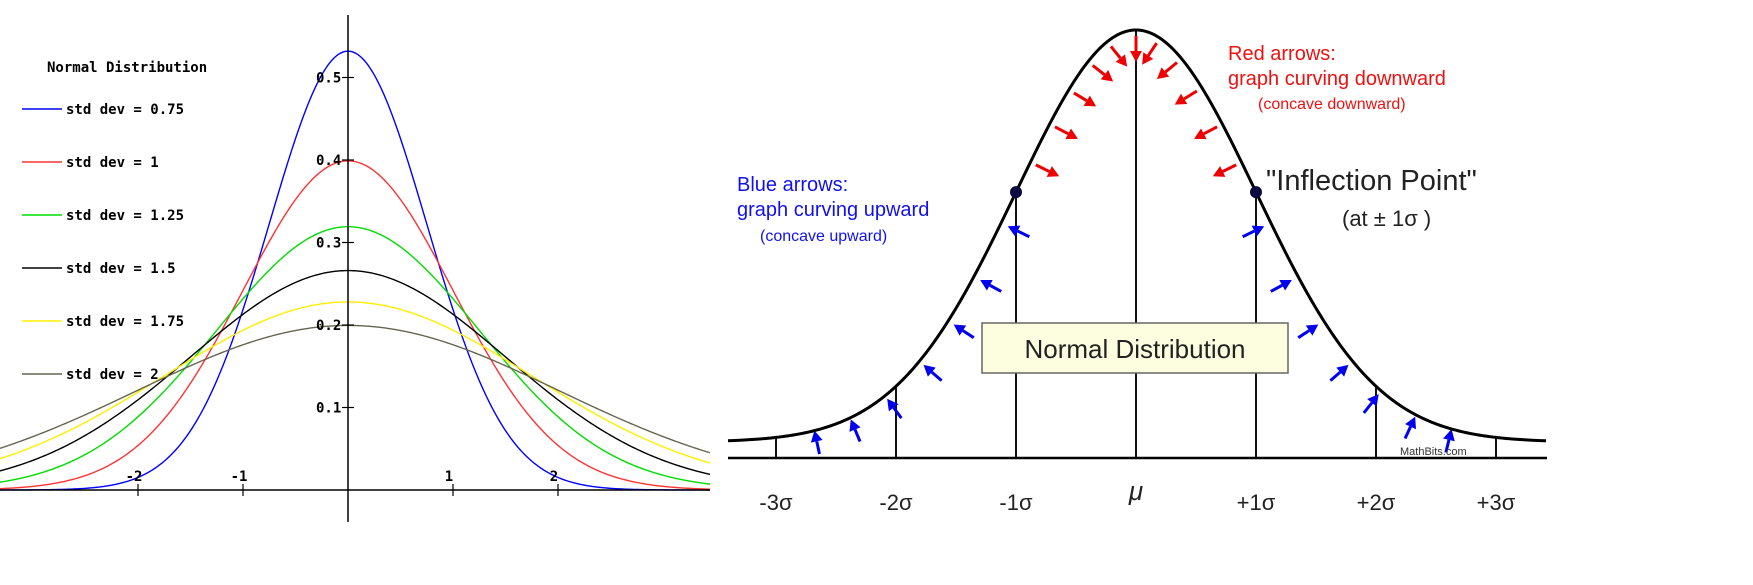 The width and height of the screenshot is (1753, 585). I want to click on red-arrows-desc: graph curving downward, so click(1337, 79).